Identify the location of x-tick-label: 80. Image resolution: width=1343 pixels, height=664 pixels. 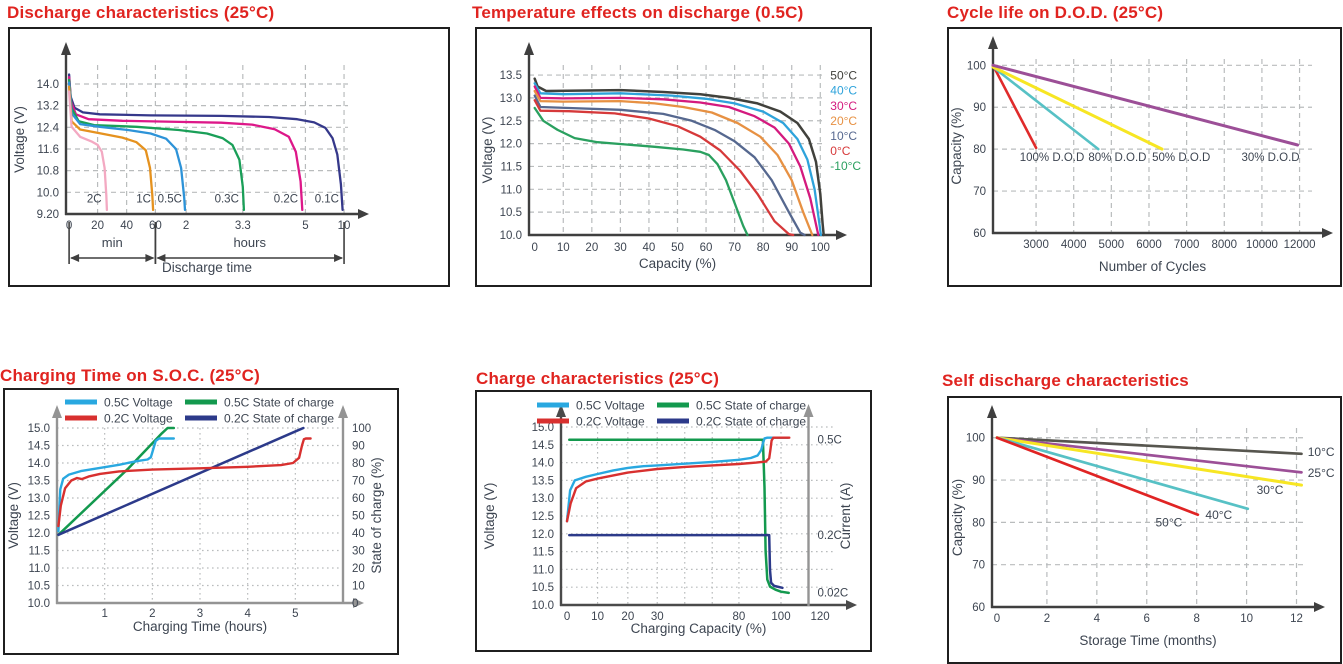
(739, 617).